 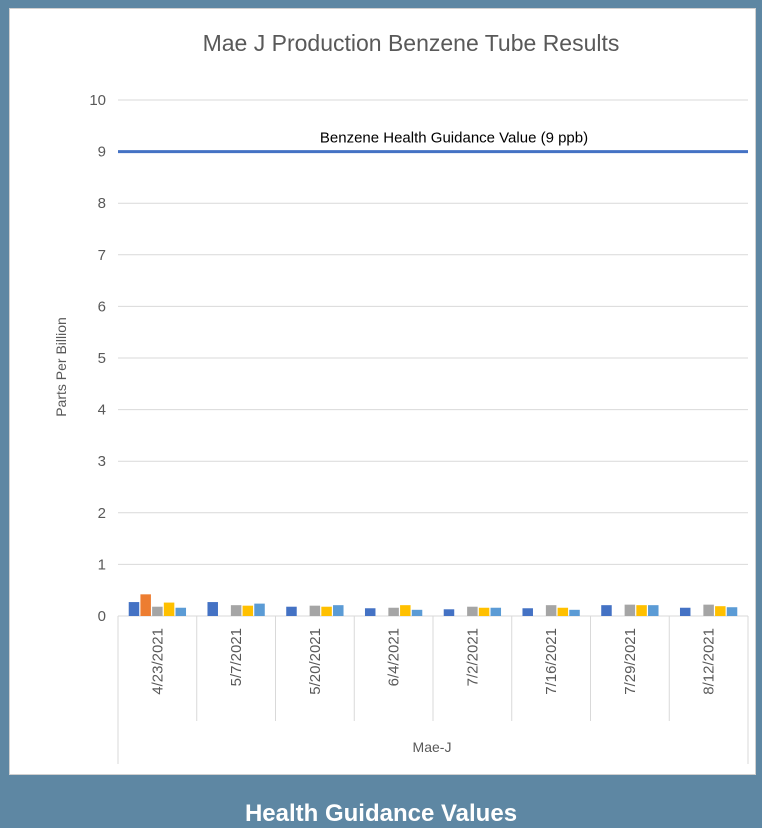 What do you see at coordinates (411, 43) in the screenshot?
I see `chart-title: Mae J Production Benzene Tube Results` at bounding box center [411, 43].